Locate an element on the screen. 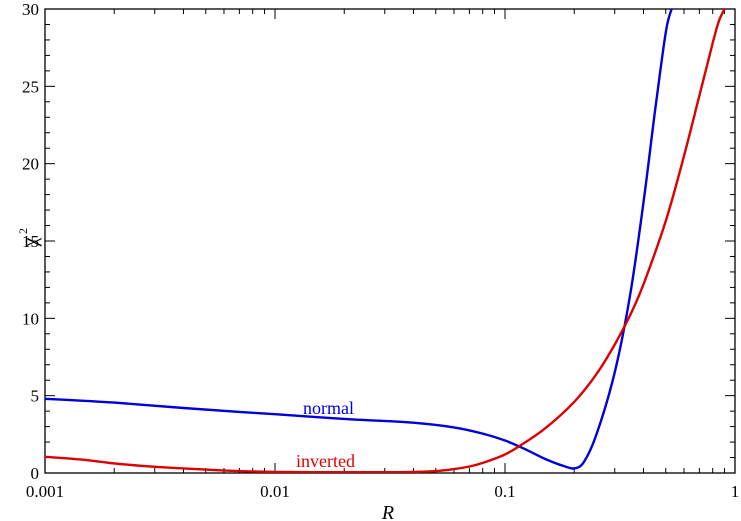 The image size is (741, 521). series-labels: normal inverted is located at coordinates (325, 434).